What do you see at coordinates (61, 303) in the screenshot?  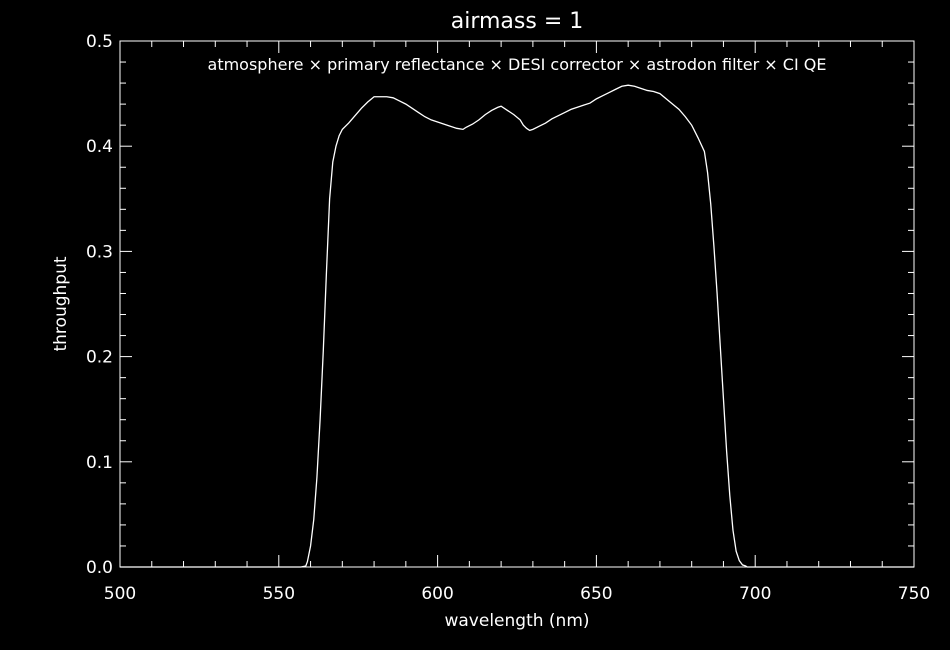 I see `y-axis-label: throughput` at bounding box center [61, 303].